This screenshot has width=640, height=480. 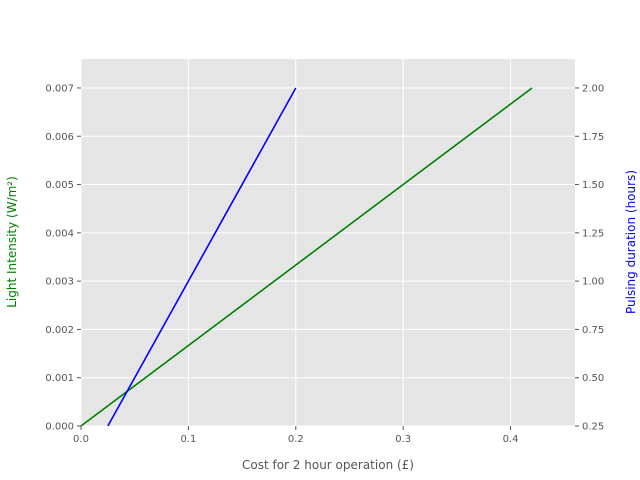 I want to click on left-y-tick-label: 0.007, so click(x=59, y=88).